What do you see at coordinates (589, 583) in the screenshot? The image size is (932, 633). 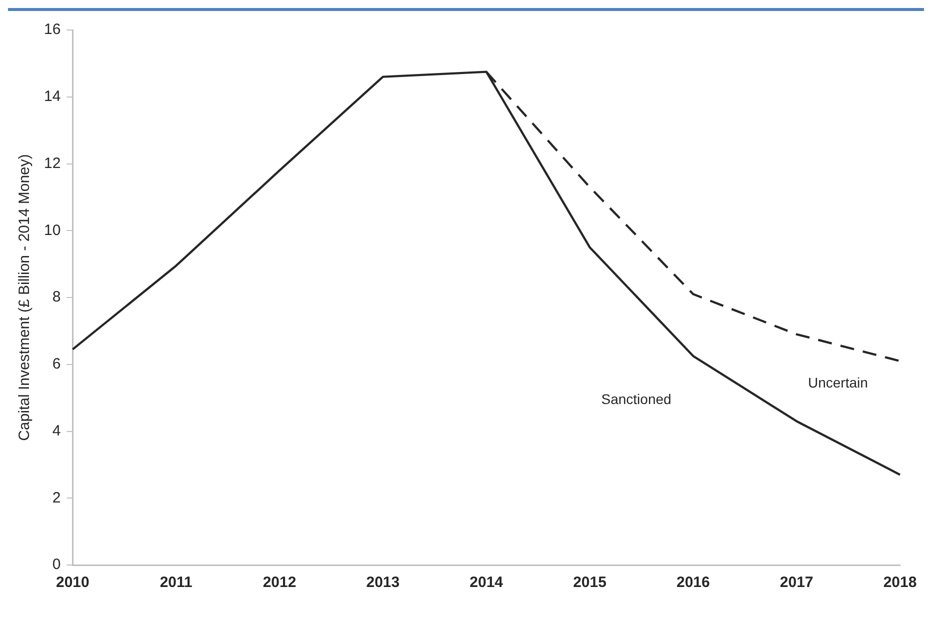 I see `x-tick-label: 2015` at bounding box center [589, 583].